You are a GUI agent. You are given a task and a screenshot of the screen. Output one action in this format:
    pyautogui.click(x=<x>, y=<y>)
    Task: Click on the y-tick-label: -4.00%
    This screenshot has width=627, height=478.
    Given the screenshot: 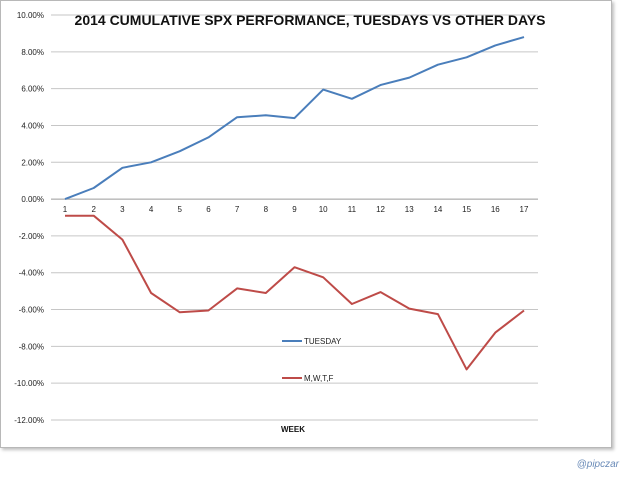 What is the action you would take?
    pyautogui.click(x=31, y=273)
    